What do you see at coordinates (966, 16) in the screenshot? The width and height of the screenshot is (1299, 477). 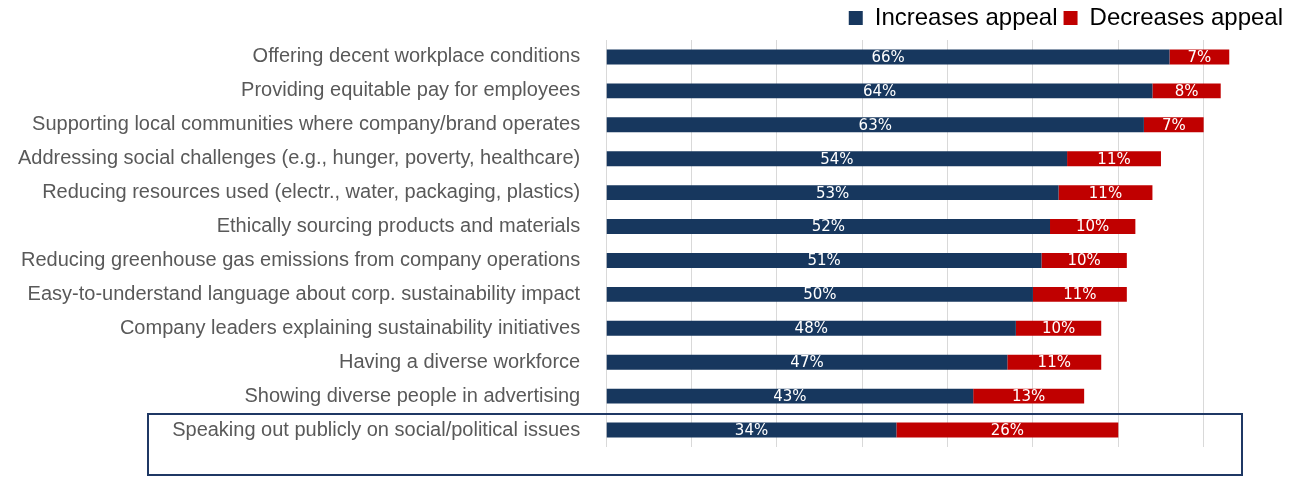 I see `legend-label: Increases appeal` at bounding box center [966, 16].